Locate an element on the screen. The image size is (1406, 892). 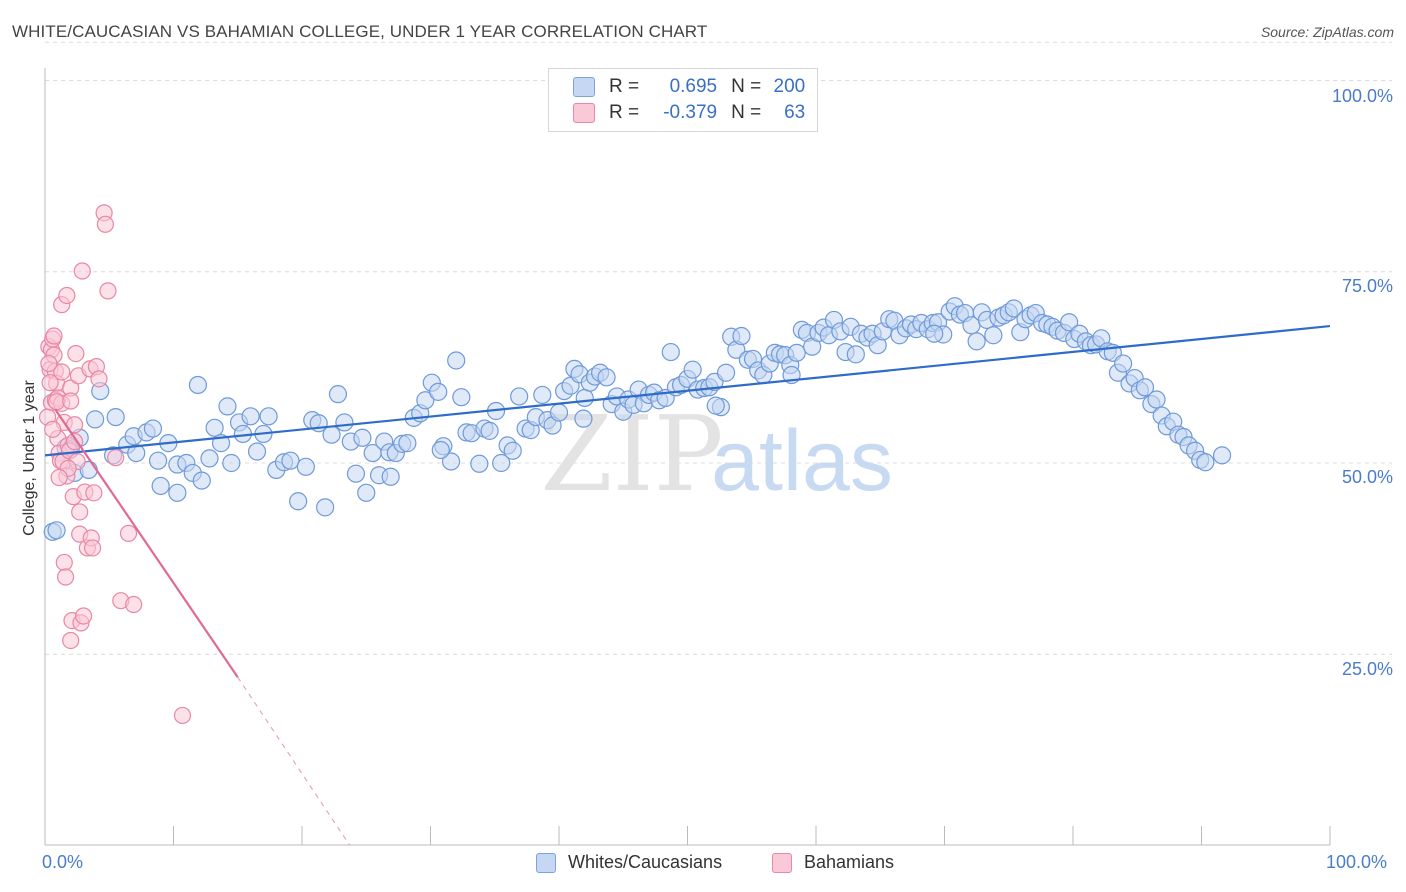
y-tick-100: 100.0% is located at coordinates (1362, 96).